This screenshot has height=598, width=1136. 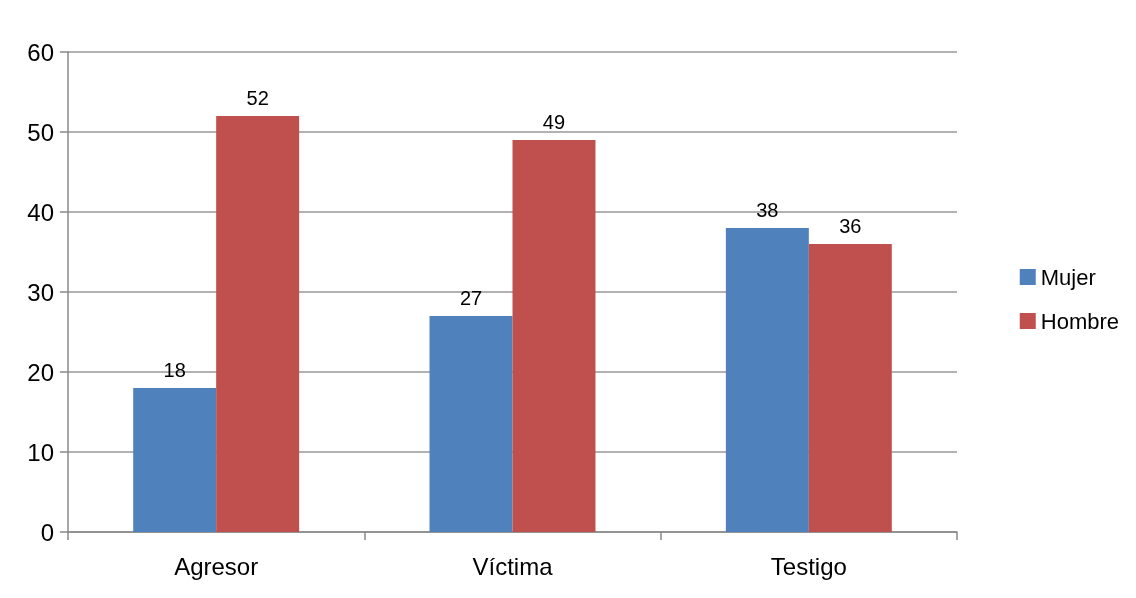 What do you see at coordinates (257, 98) in the screenshot?
I see `data-label: 52` at bounding box center [257, 98].